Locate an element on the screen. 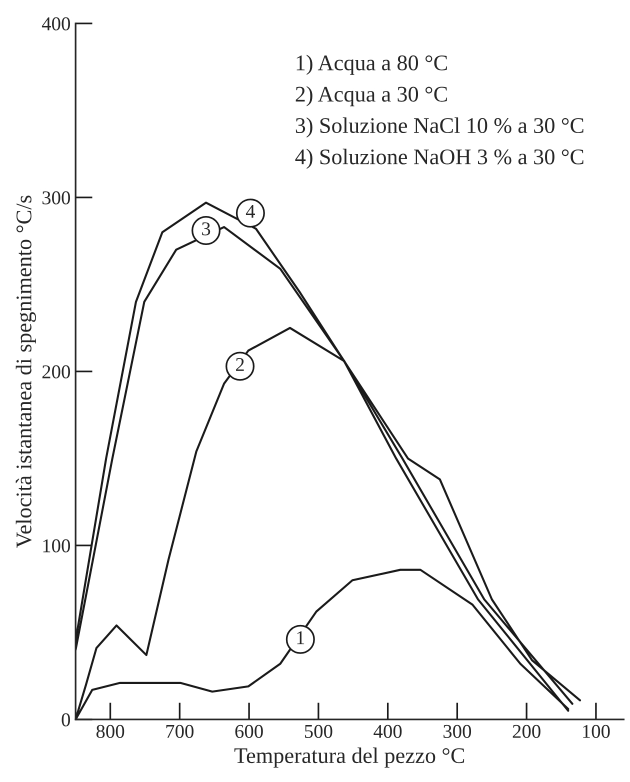  y-tick-label: 200 is located at coordinates (56, 371).